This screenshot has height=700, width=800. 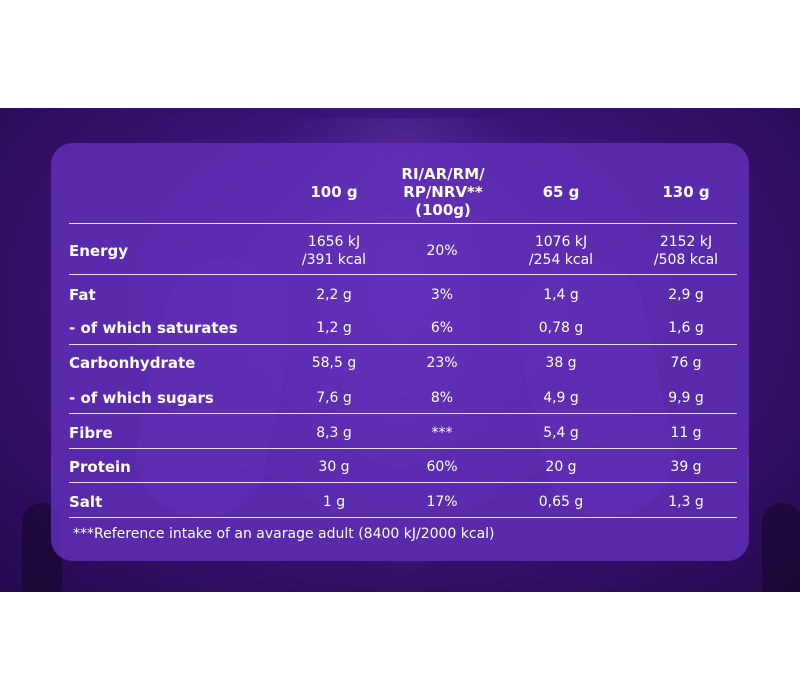 I want to click on row-label: Fat, so click(x=82, y=295).